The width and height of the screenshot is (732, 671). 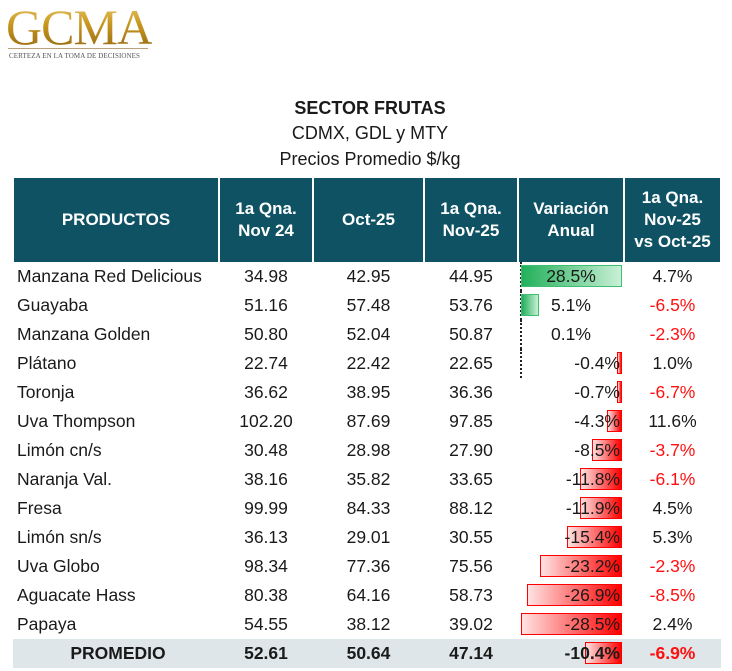 What do you see at coordinates (116, 653) in the screenshot?
I see `product-name: PROMEDIO` at bounding box center [116, 653].